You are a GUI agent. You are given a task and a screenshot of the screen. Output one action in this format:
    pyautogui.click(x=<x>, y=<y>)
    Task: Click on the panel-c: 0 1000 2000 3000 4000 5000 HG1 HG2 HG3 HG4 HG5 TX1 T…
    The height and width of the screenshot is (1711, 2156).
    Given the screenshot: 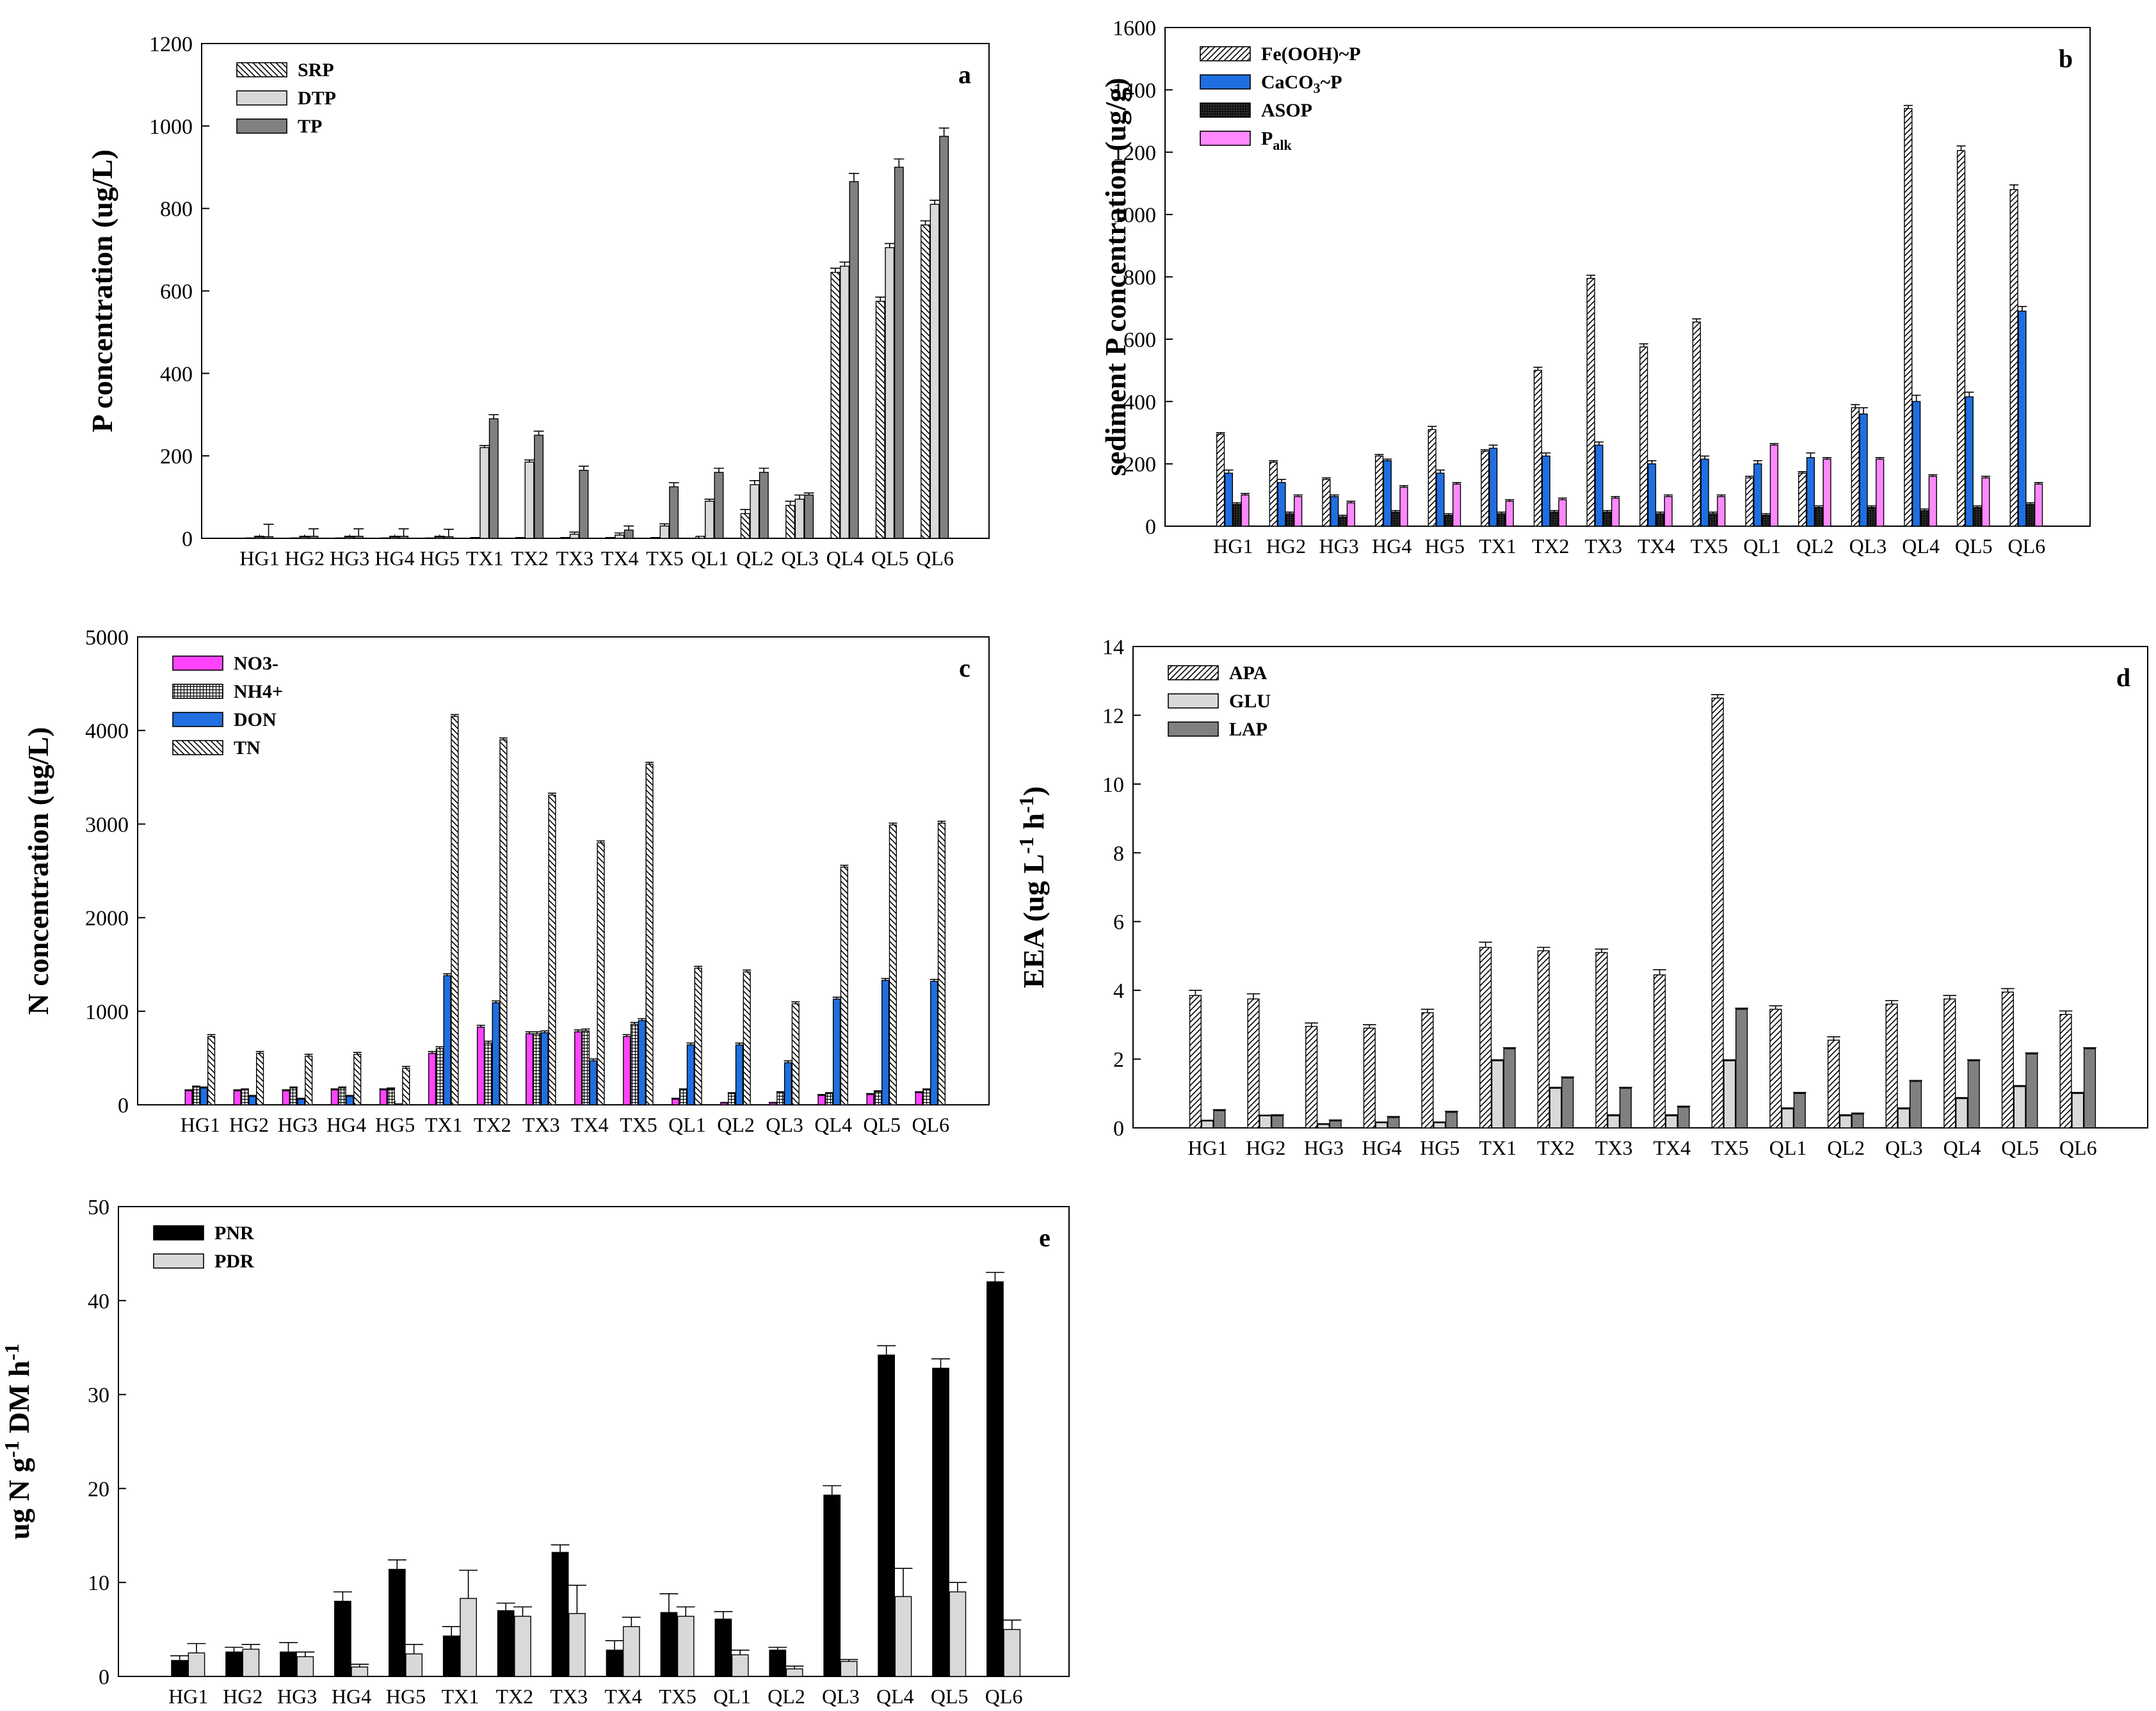 What is the action you would take?
    pyautogui.click(x=506, y=881)
    